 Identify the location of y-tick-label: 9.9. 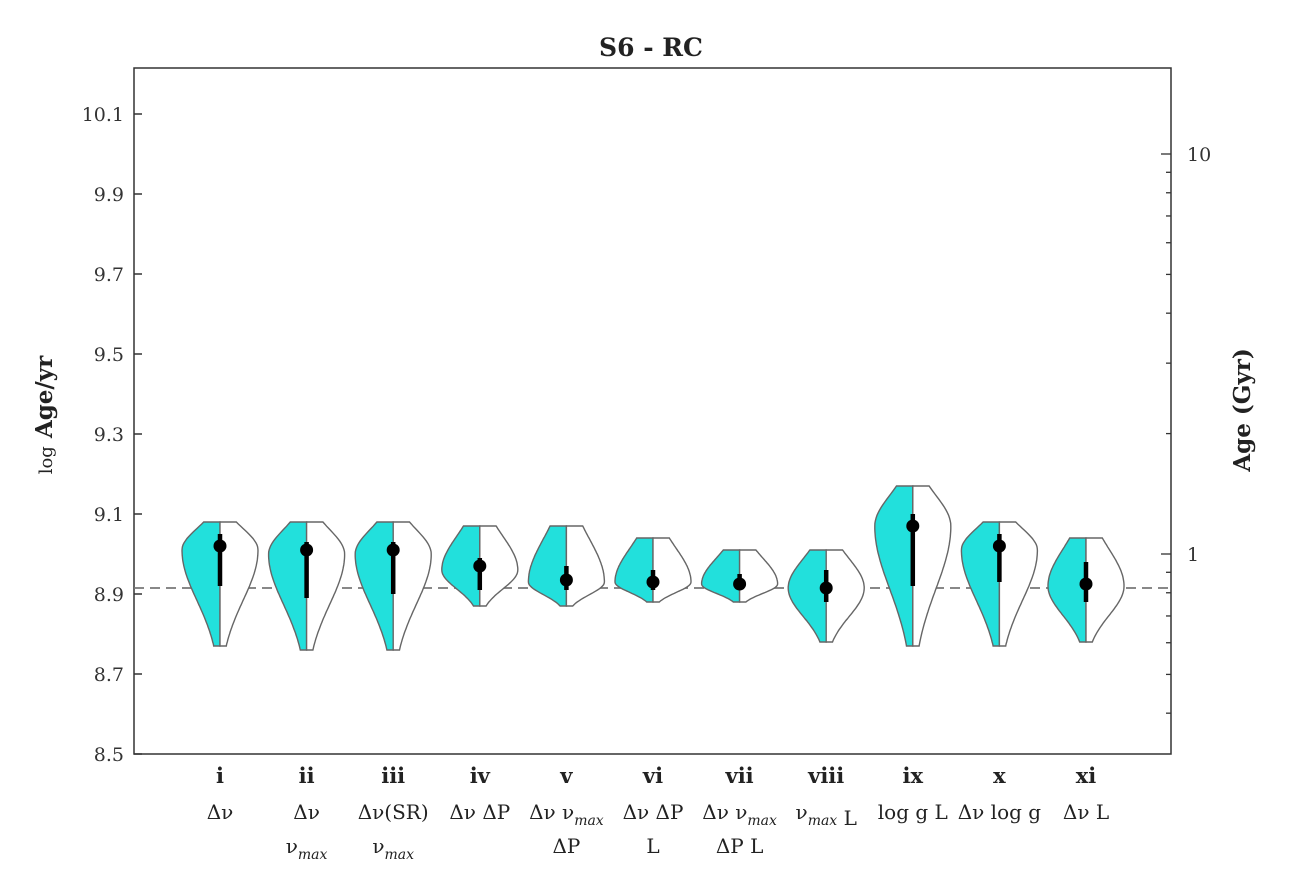
(109, 195).